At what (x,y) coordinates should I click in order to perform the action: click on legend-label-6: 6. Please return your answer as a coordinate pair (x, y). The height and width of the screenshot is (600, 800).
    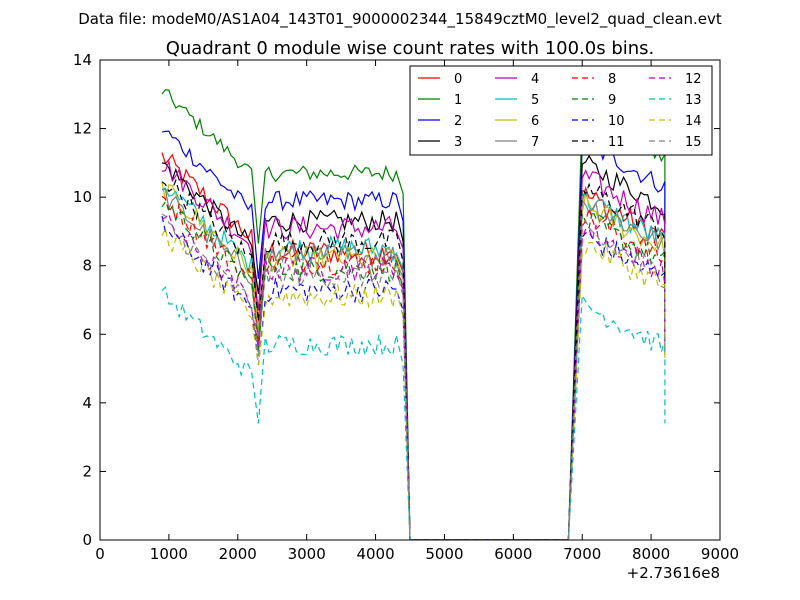
    Looking at the image, I should click on (535, 121).